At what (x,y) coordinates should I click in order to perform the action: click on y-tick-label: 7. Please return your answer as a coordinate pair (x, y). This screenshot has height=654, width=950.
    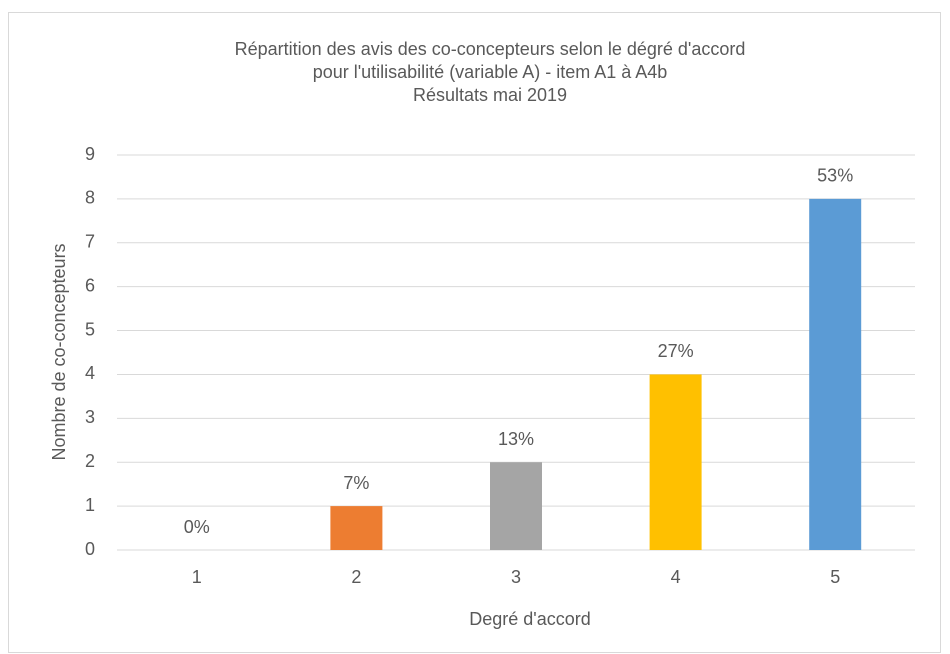
    Looking at the image, I should click on (90, 242).